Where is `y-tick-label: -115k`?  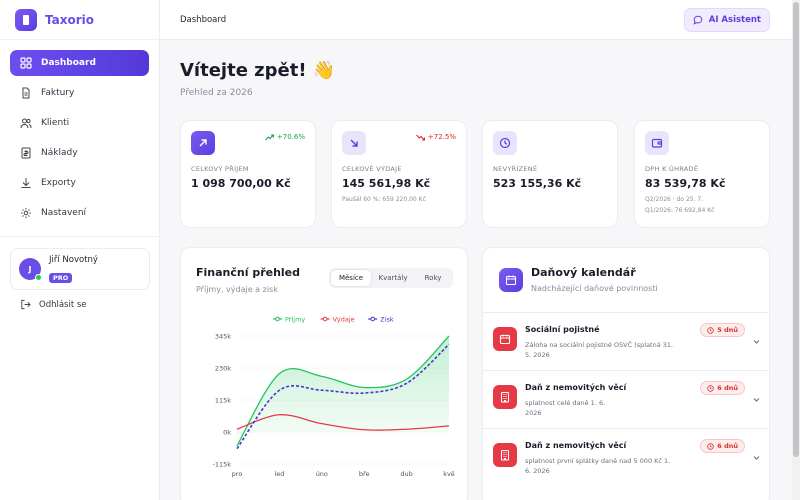
y-tick-label: -115k is located at coordinates (221, 465).